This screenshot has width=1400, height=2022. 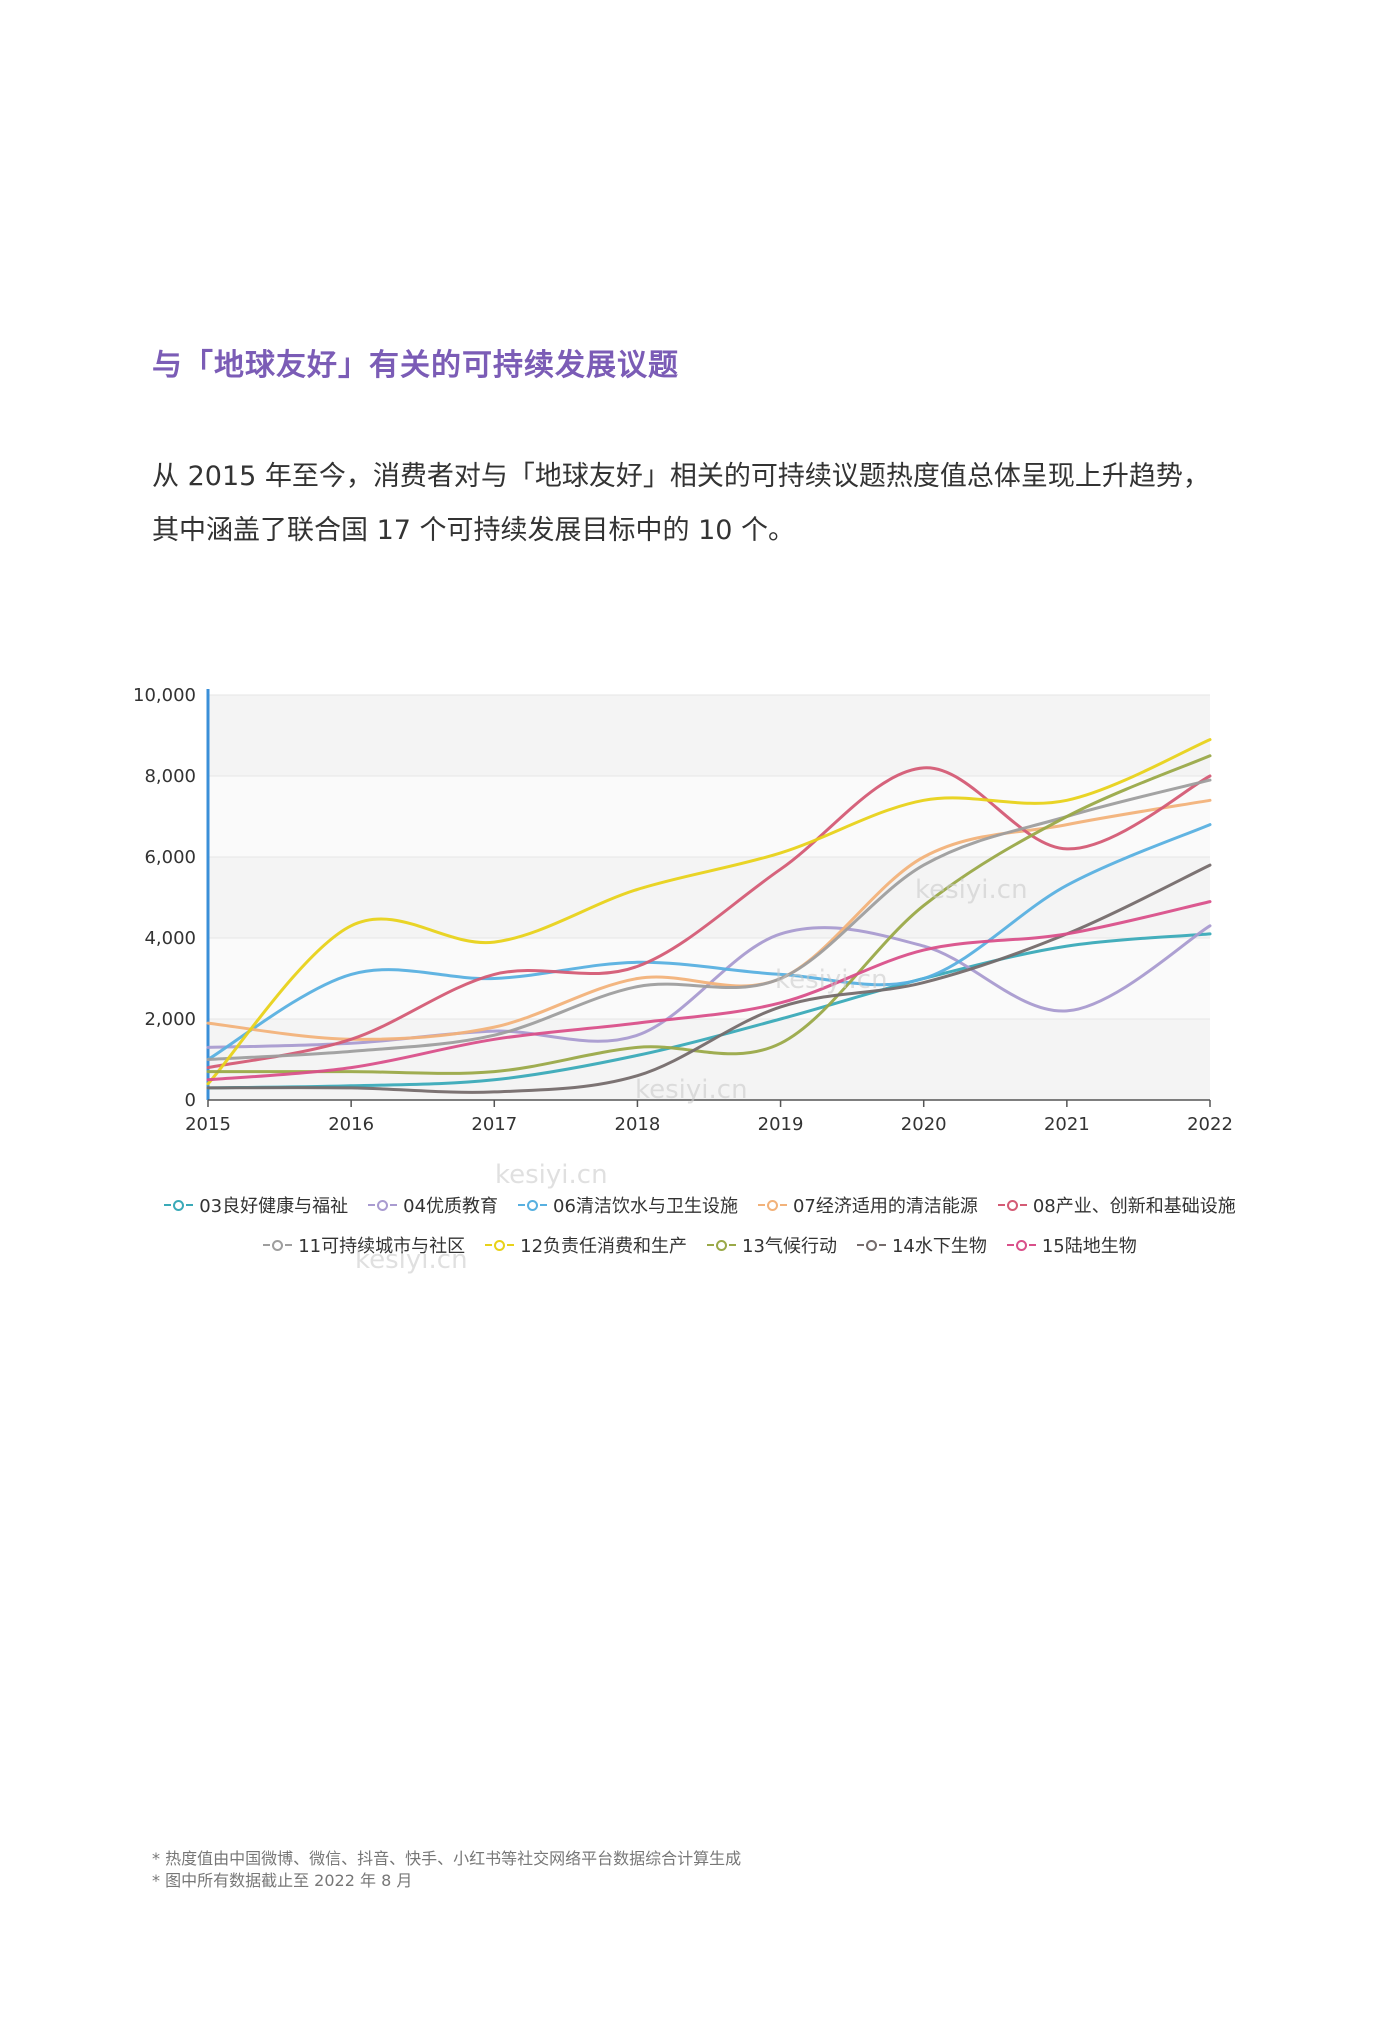 What do you see at coordinates (924, 1124) in the screenshot?
I see `x-tick-label: 2020` at bounding box center [924, 1124].